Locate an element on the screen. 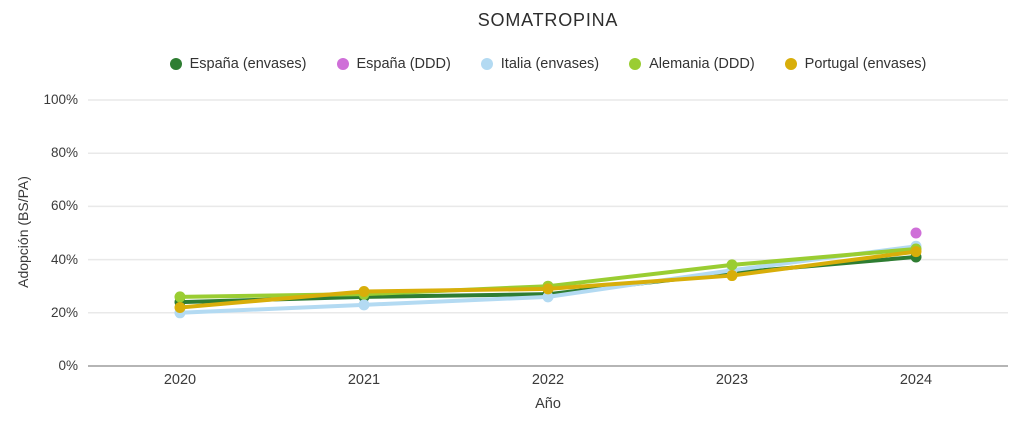 The image size is (1024, 426). legend-label: Italia (envases) is located at coordinates (550, 64).